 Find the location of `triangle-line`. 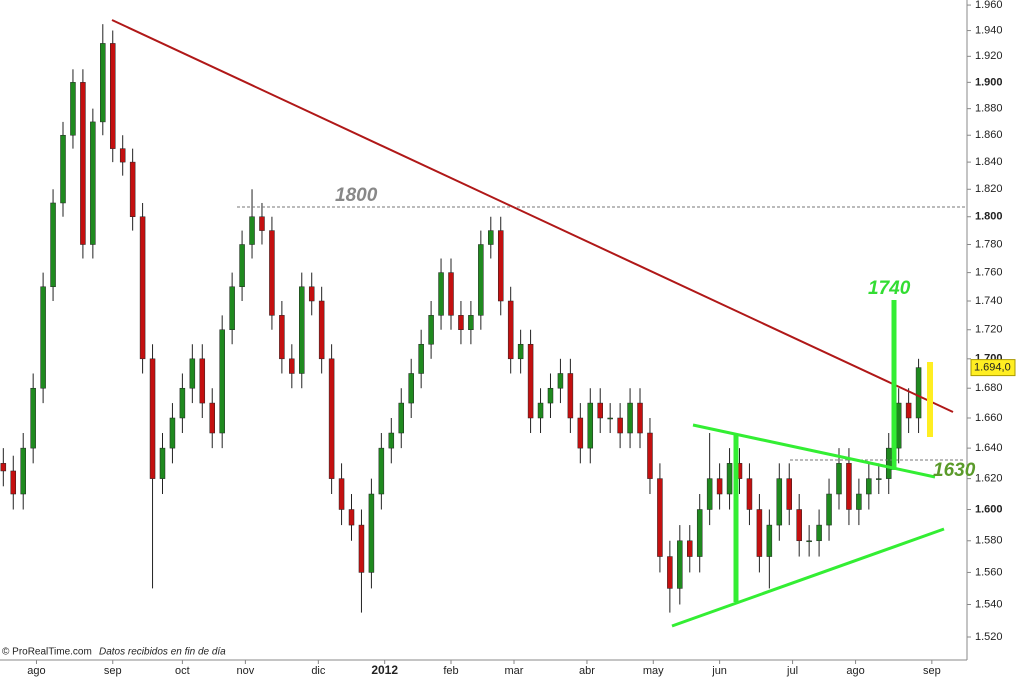

triangle-line is located at coordinates (808, 577).